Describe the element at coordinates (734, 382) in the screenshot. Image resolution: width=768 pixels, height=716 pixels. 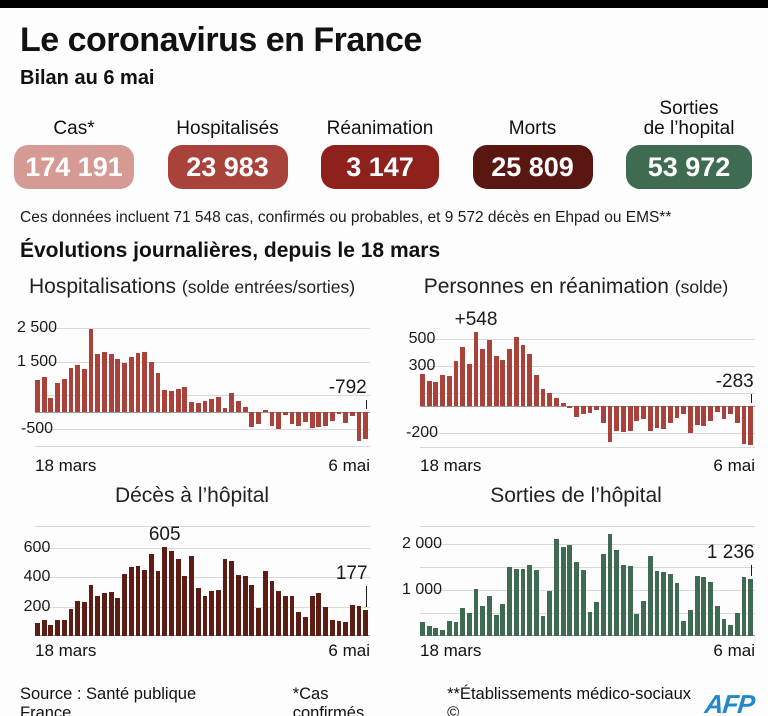
I see `annotation-label: -283` at that location.